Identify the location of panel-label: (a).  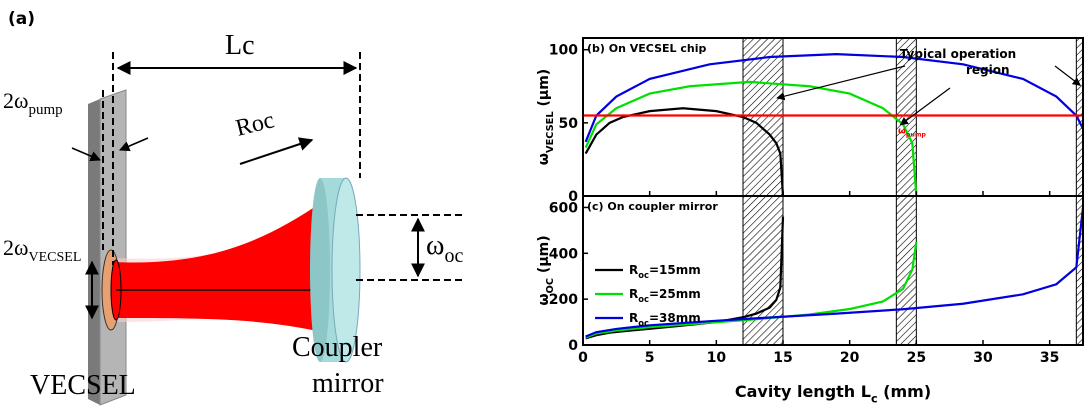
(21, 19).